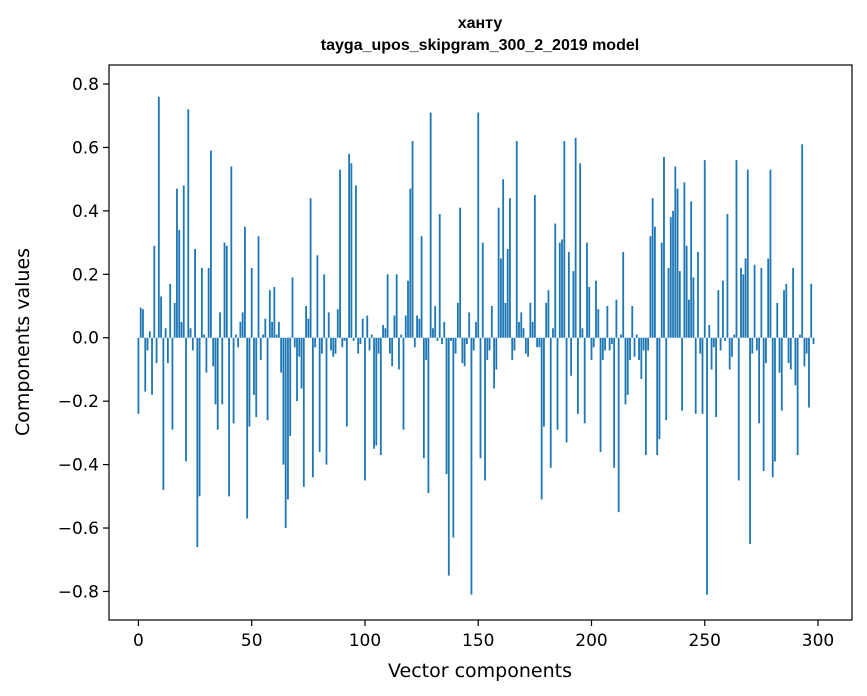 This screenshot has width=867, height=696. I want to click on x-tick-label: 50, so click(252, 641).